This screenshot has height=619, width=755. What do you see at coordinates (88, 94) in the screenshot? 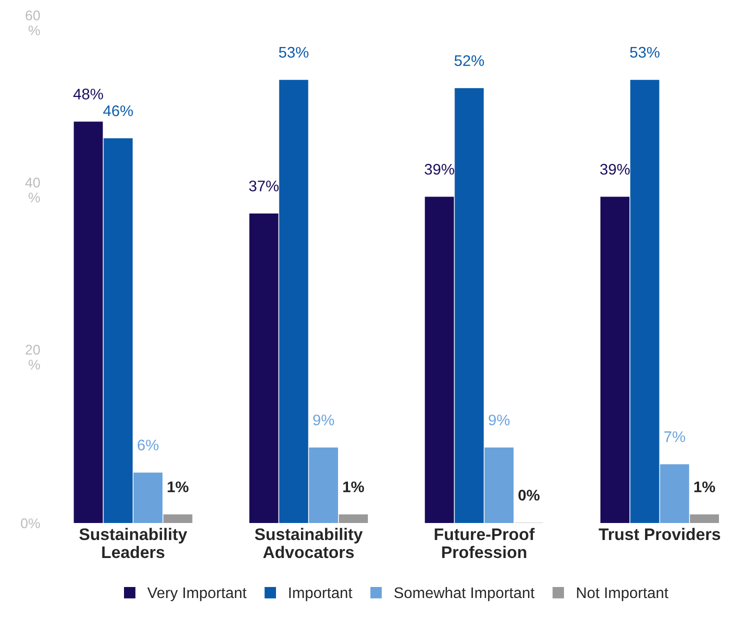
I see `data-label: 48%` at bounding box center [88, 94].